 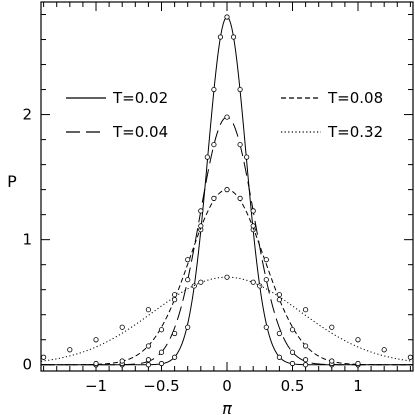 I want to click on legend-item-T=0.08: T=0.08, so click(x=332, y=98).